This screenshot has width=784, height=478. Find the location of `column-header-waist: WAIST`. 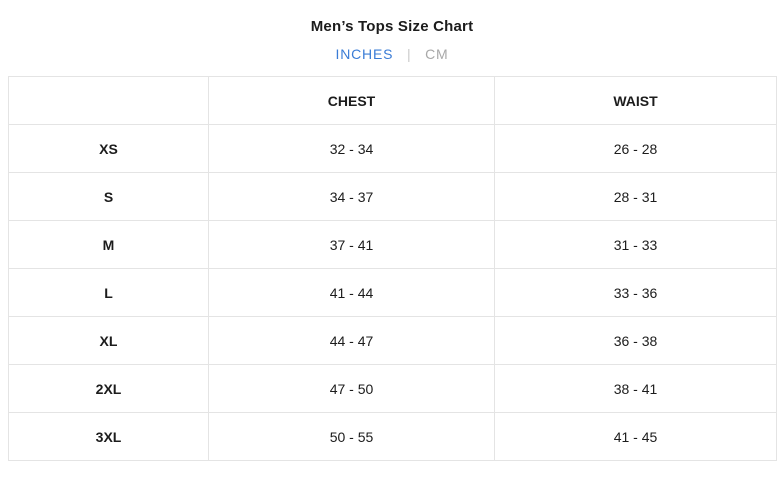

column-header-waist: WAIST is located at coordinates (635, 100).